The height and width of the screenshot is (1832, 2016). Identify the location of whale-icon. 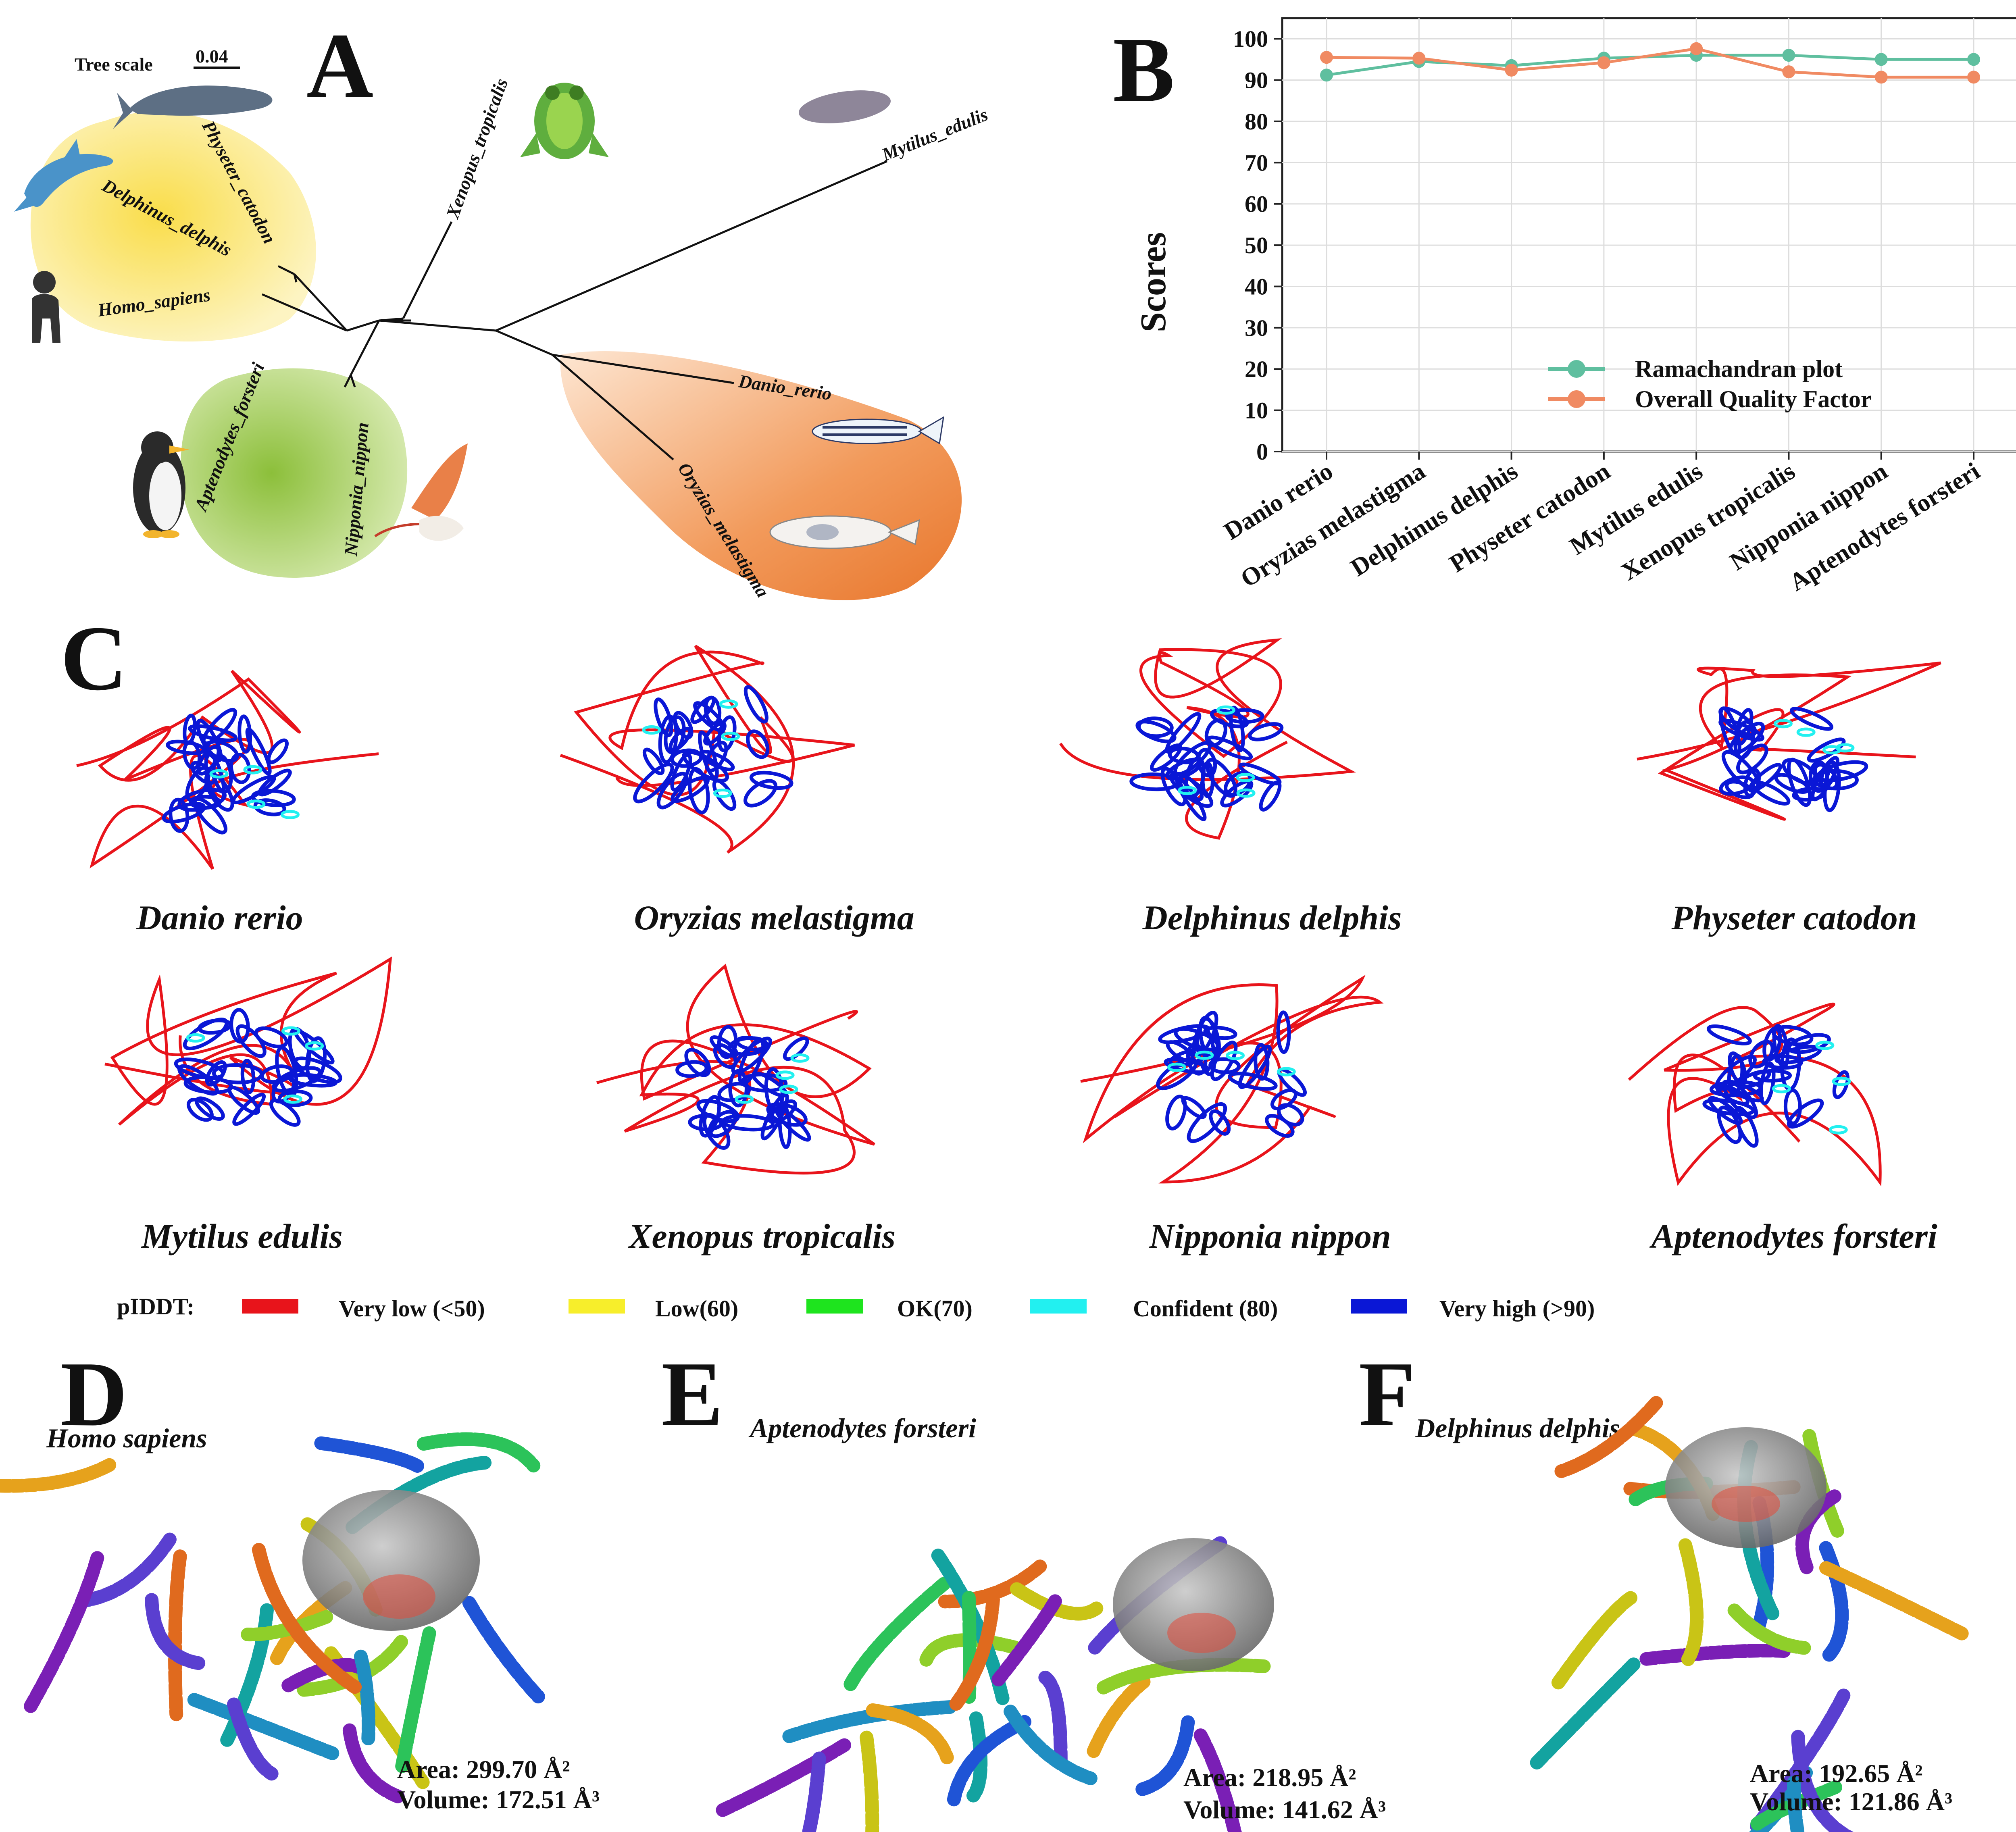
(193, 107).